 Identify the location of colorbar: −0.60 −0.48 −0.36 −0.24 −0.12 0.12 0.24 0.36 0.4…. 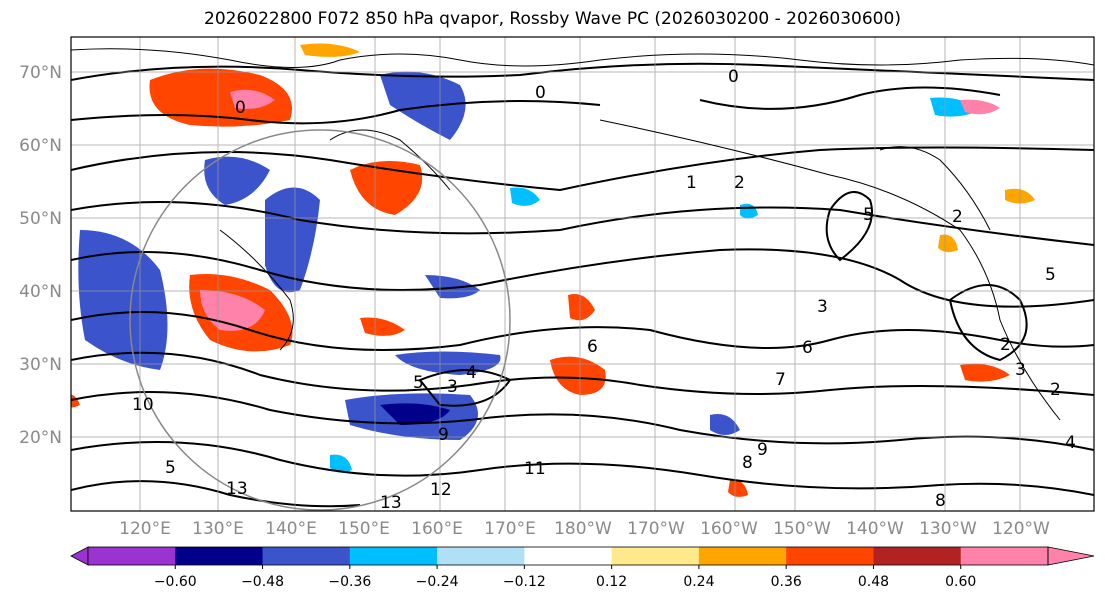
(582, 568).